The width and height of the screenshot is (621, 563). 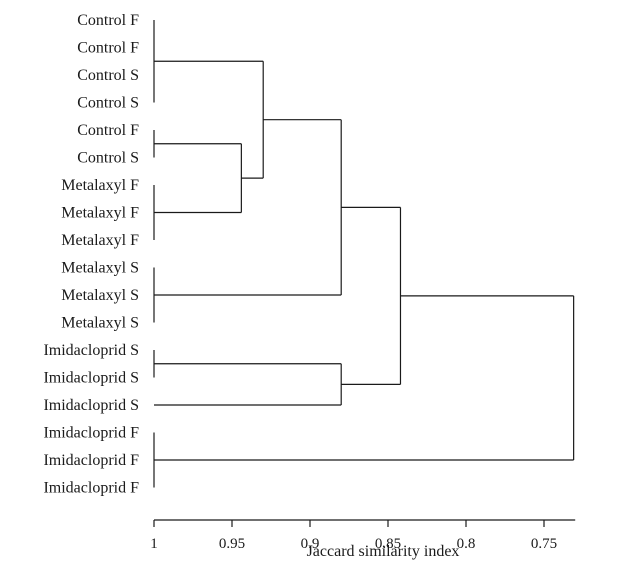 I want to click on cluster-I, so click(x=248, y=384).